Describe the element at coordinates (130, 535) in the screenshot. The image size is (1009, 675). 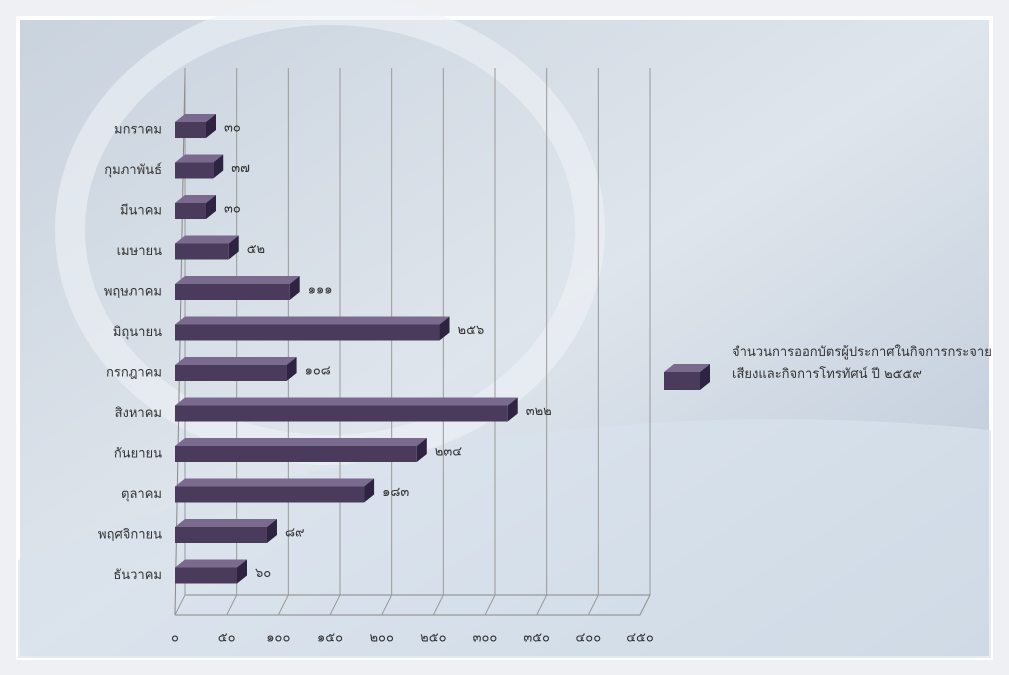
I see `y-tick-label: พฤศจิกายน` at that location.